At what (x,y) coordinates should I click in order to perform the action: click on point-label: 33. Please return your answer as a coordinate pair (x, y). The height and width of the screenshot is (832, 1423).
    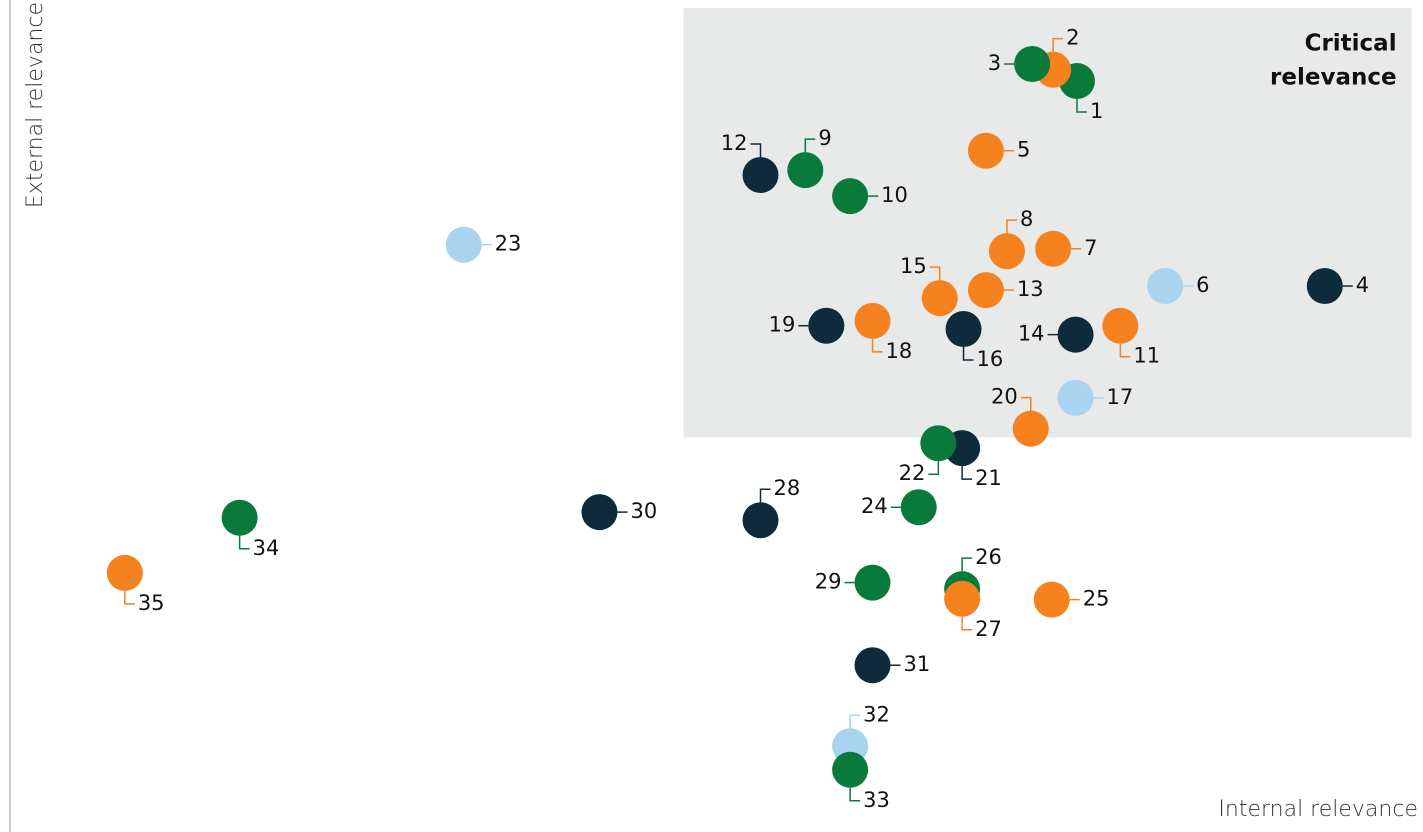
    Looking at the image, I should click on (876, 800).